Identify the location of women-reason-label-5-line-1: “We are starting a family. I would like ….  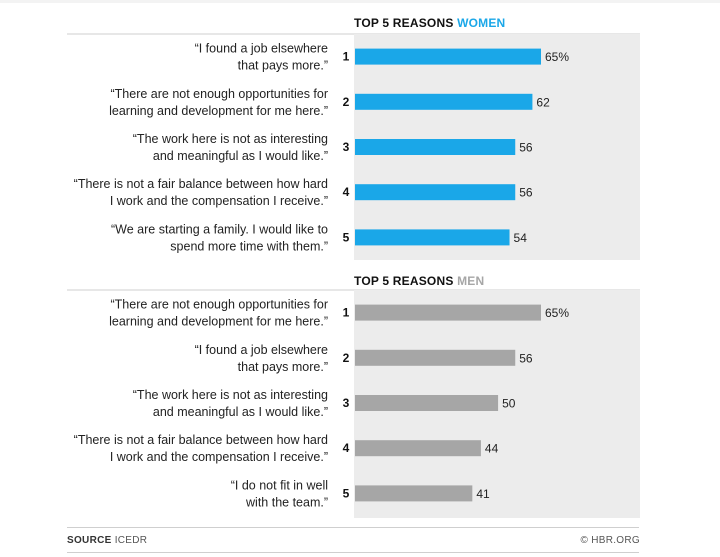
(219, 229).